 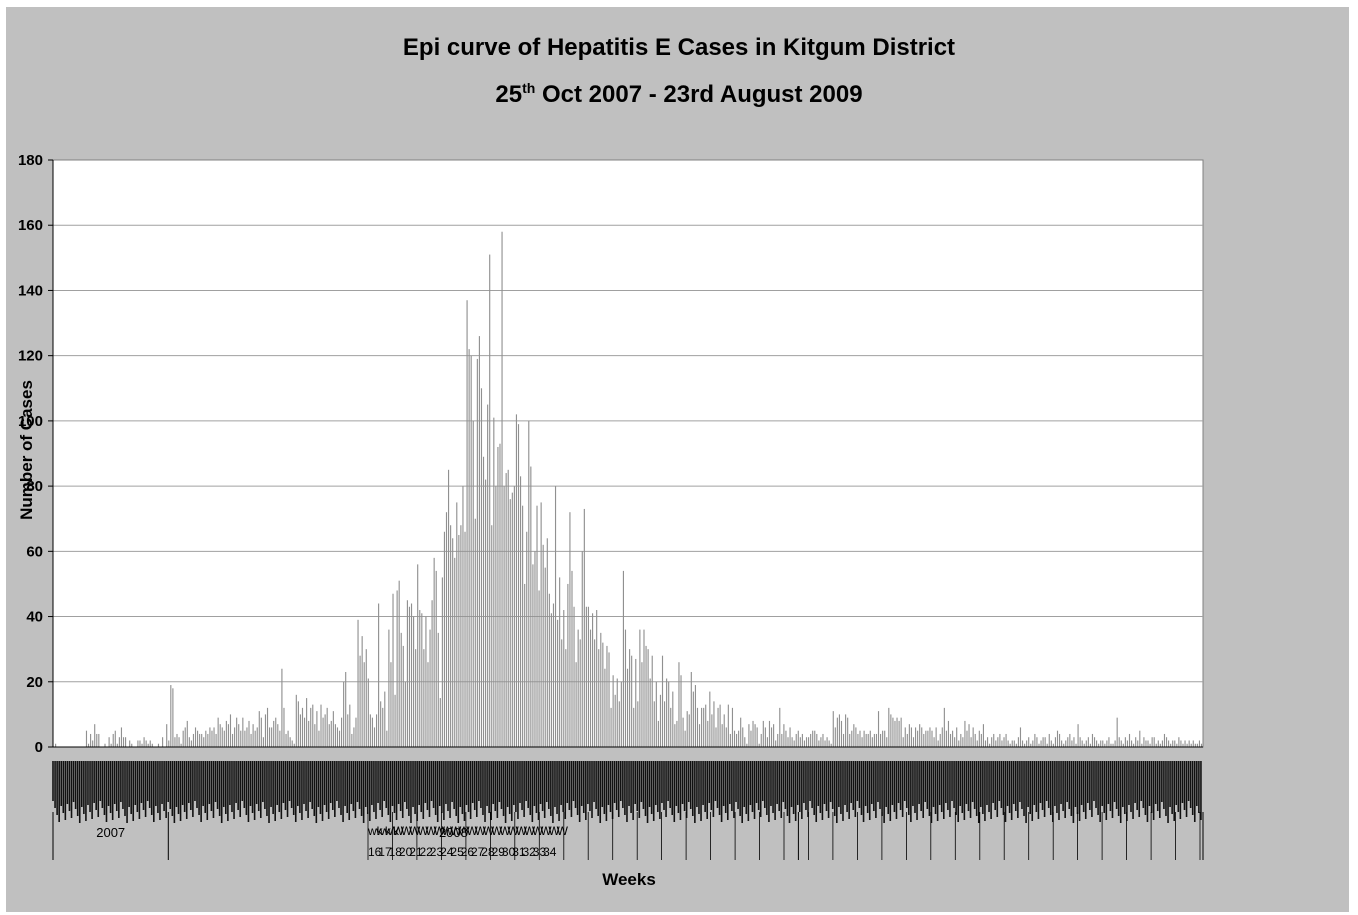 I want to click on week-number-label: 16, so click(x=375, y=852).